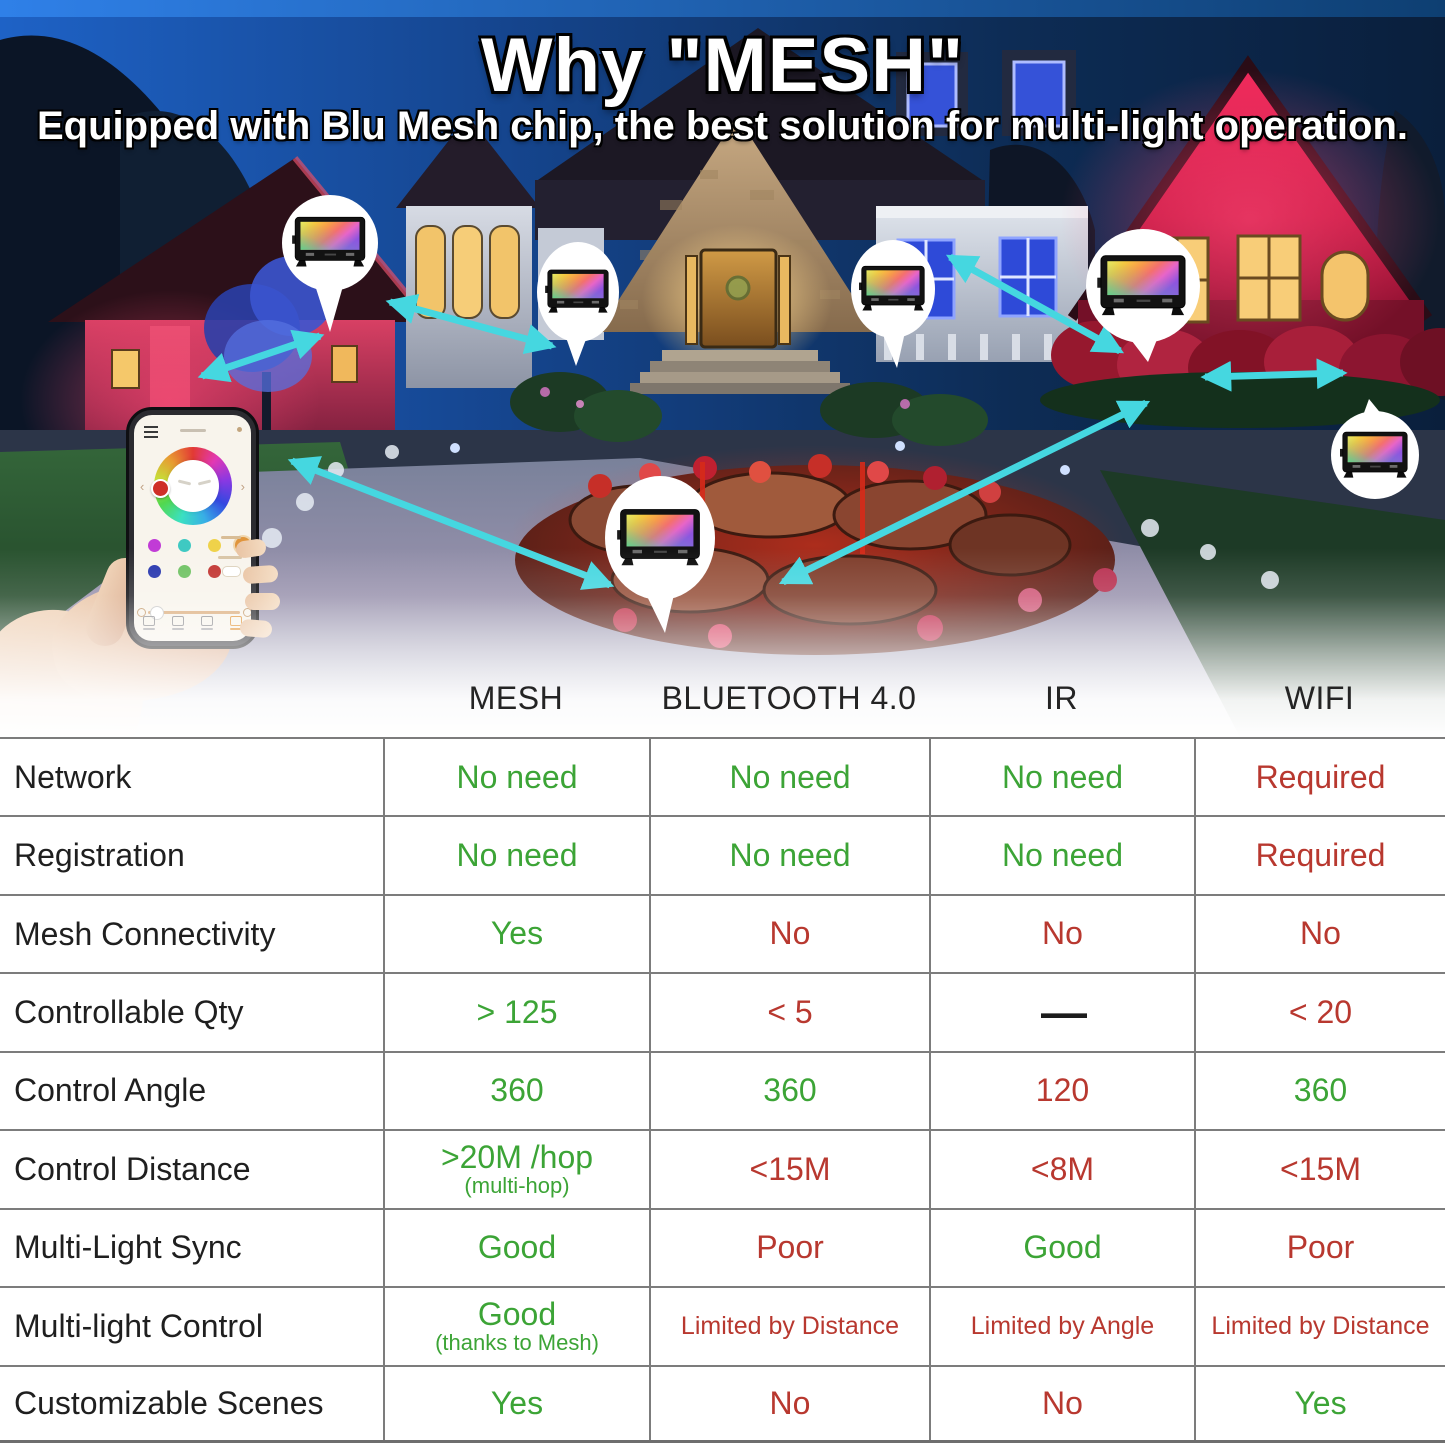 This screenshot has width=1445, height=1445. Describe the element at coordinates (99, 855) in the screenshot. I see `row-label: Registration` at that location.